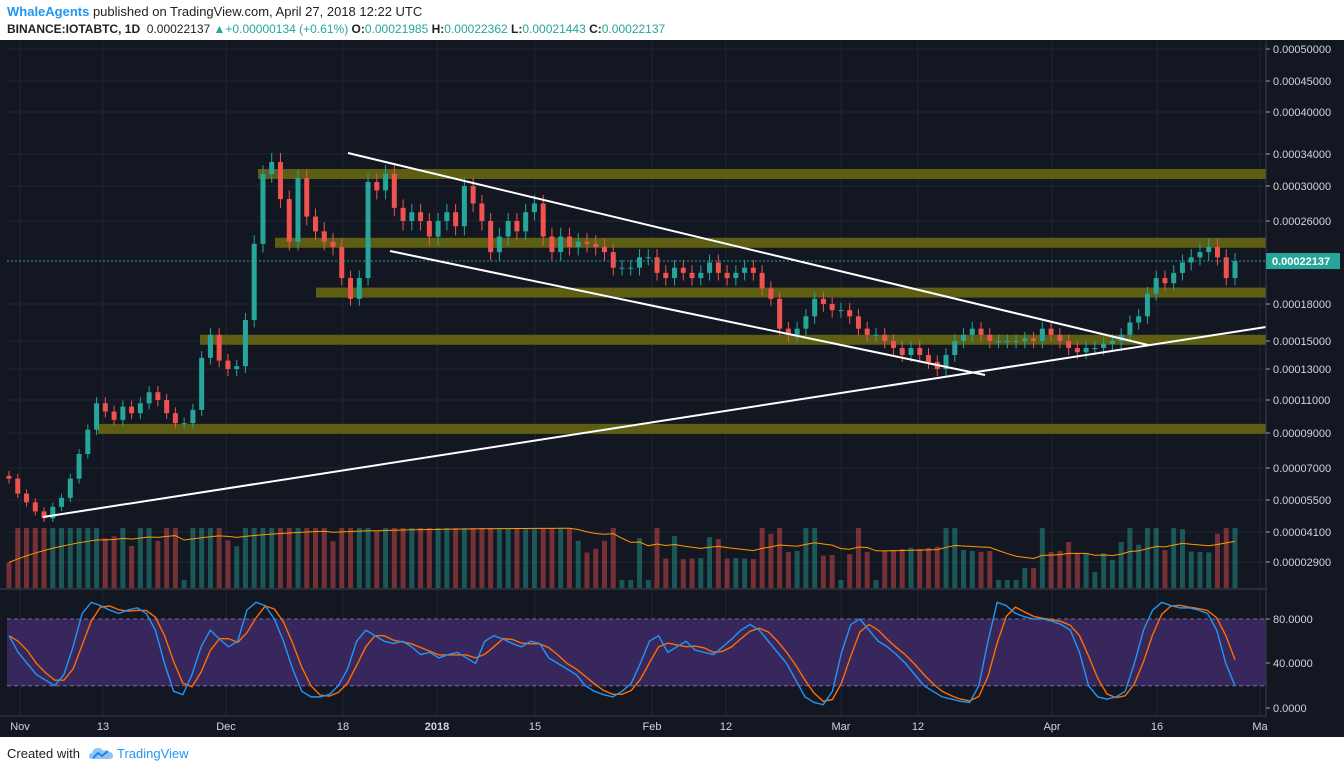 This screenshot has height=771, width=1344. Describe the element at coordinates (101, 756) in the screenshot. I see `tradingview-cloud-icon` at that location.